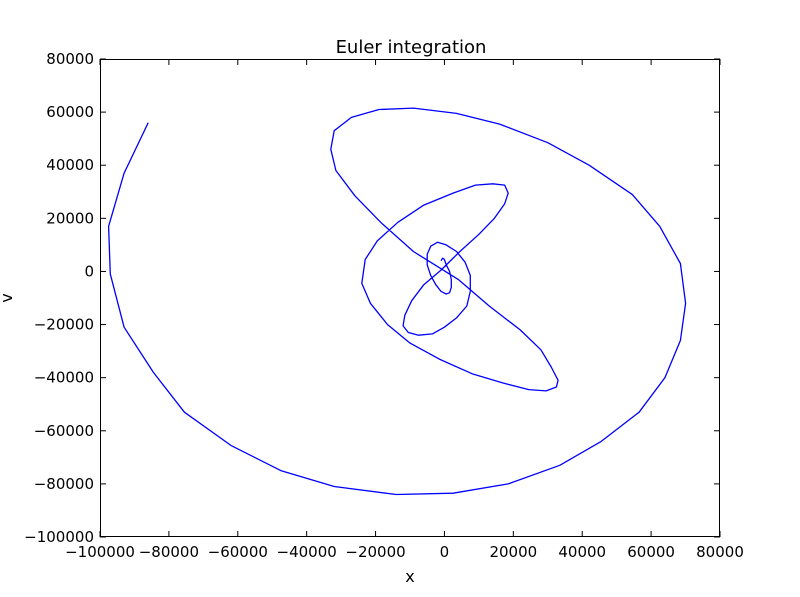 Image resolution: width=800 pixels, height=597 pixels. I want to click on y-tick-label: 60000, so click(70, 112).